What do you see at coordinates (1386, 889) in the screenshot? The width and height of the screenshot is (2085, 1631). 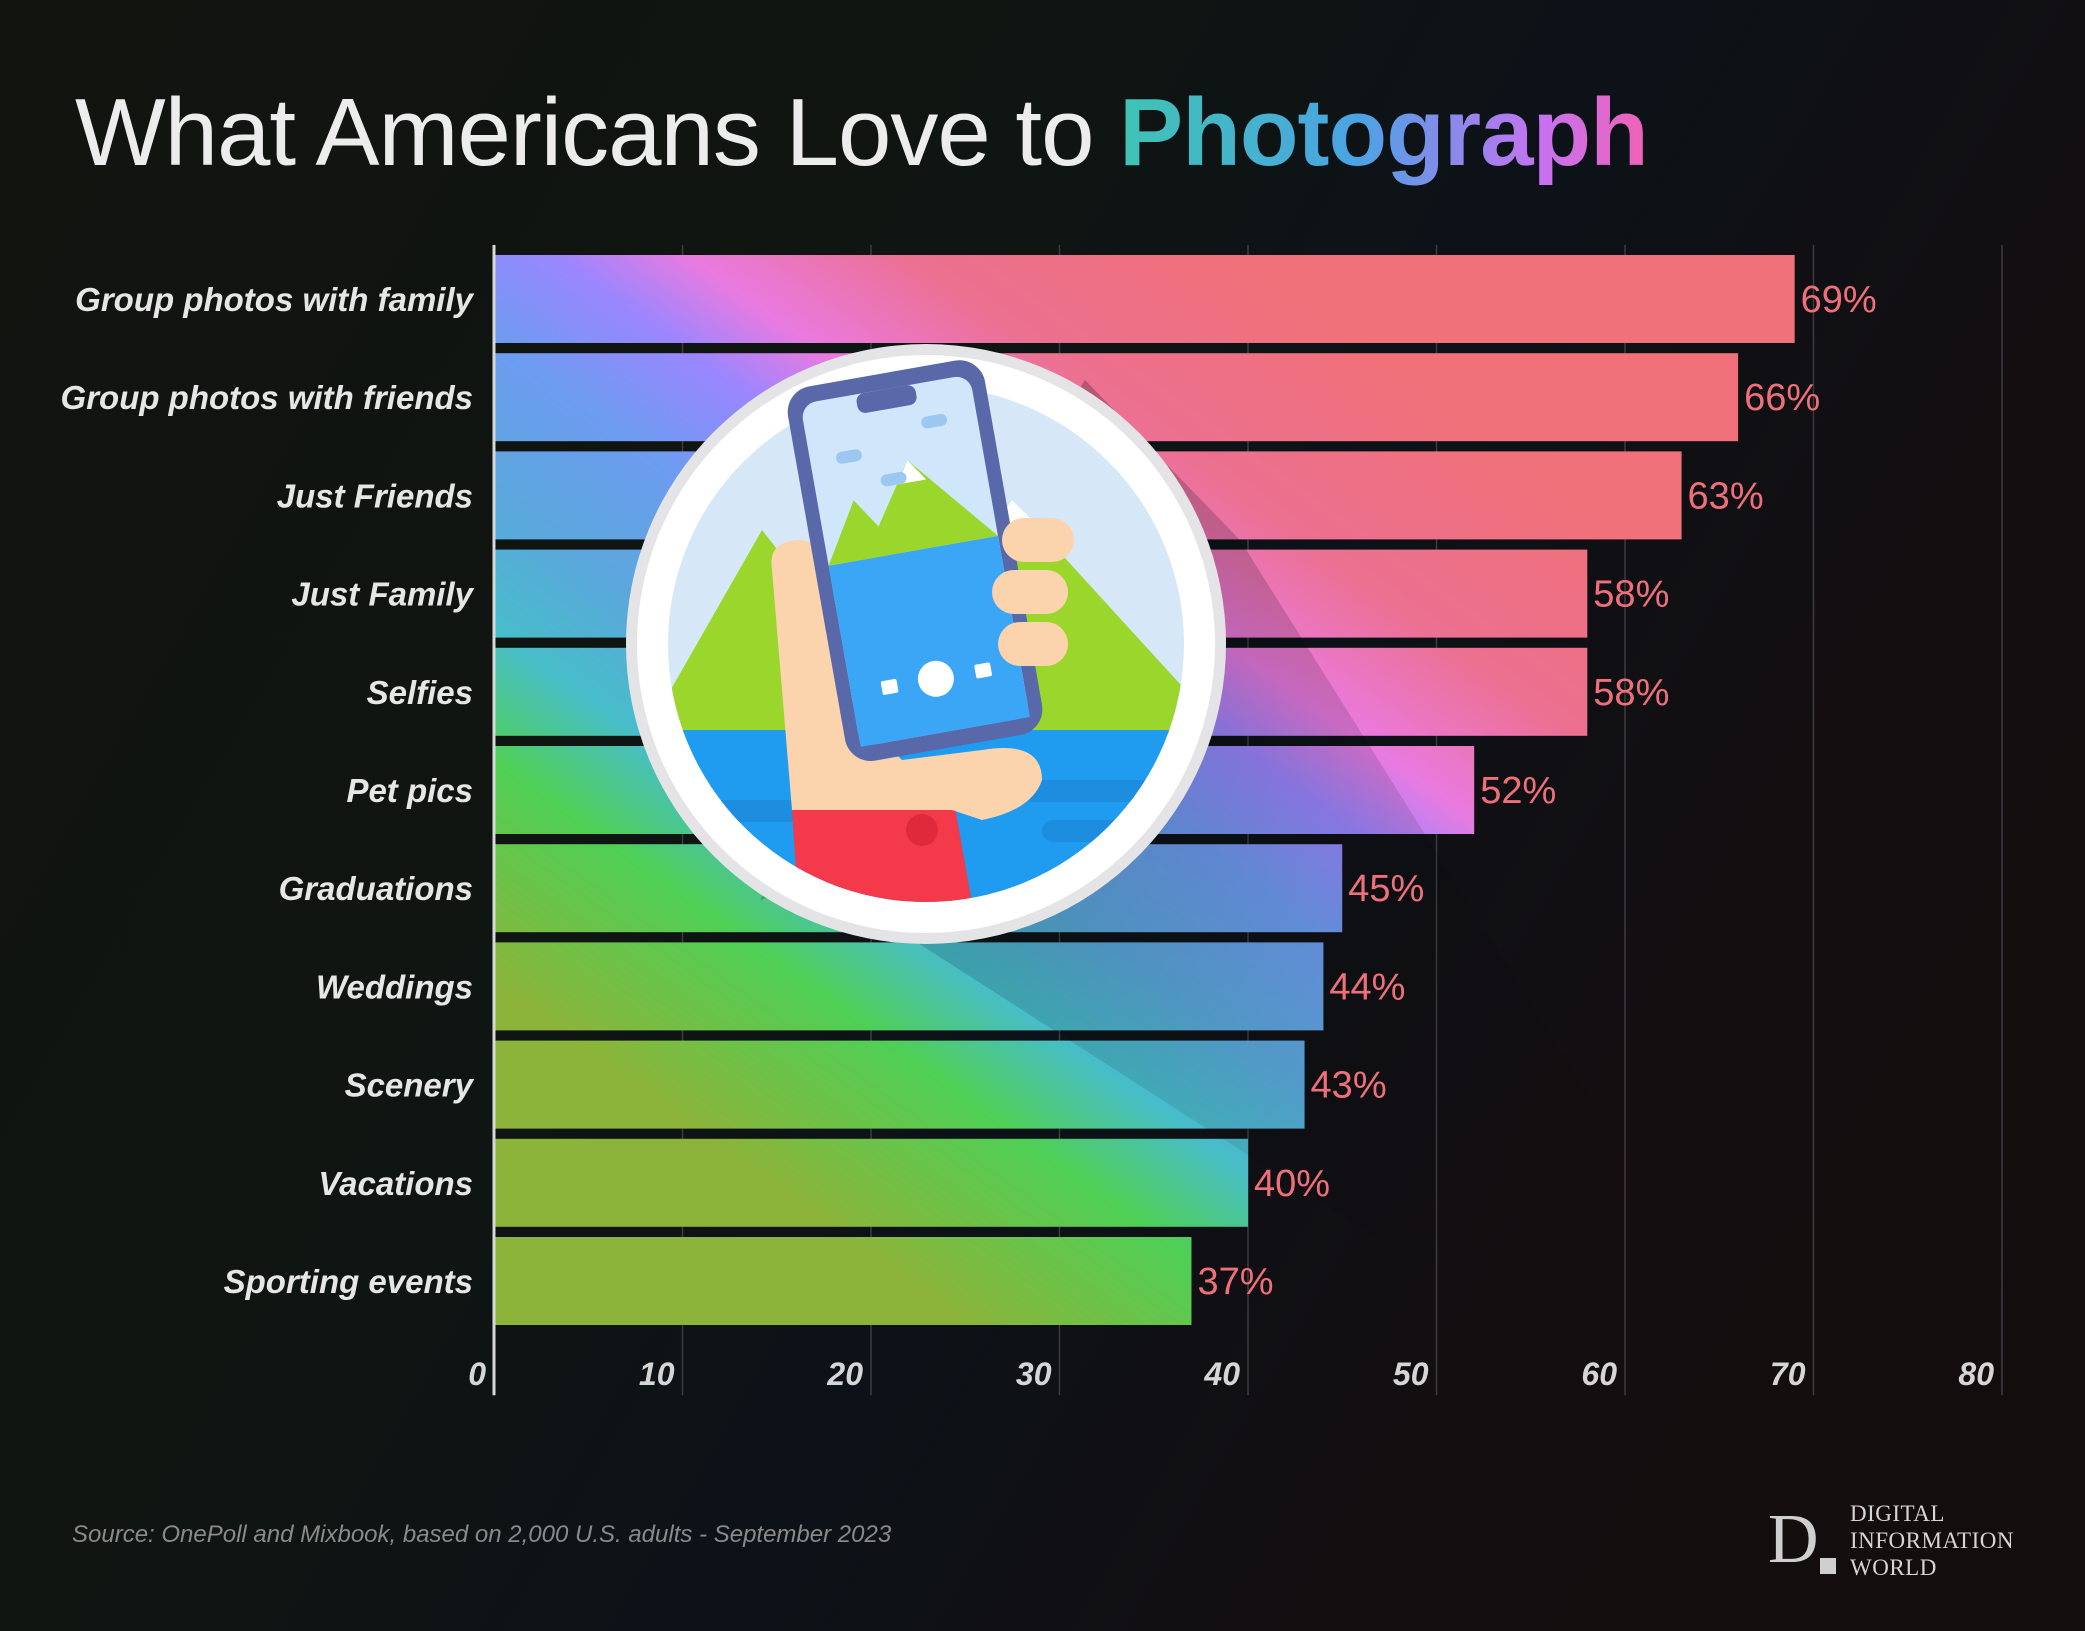 I see `value-label: 45%` at bounding box center [1386, 889].